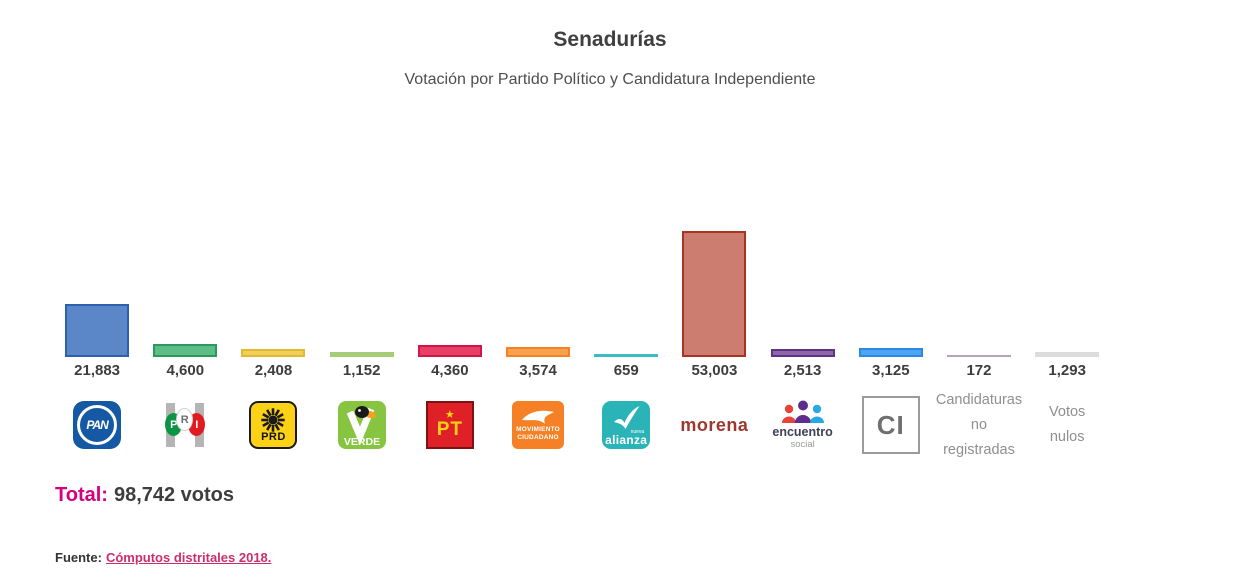 The width and height of the screenshot is (1234, 582). What do you see at coordinates (362, 442) in the screenshot?
I see `verde-label: VERDE` at bounding box center [362, 442].